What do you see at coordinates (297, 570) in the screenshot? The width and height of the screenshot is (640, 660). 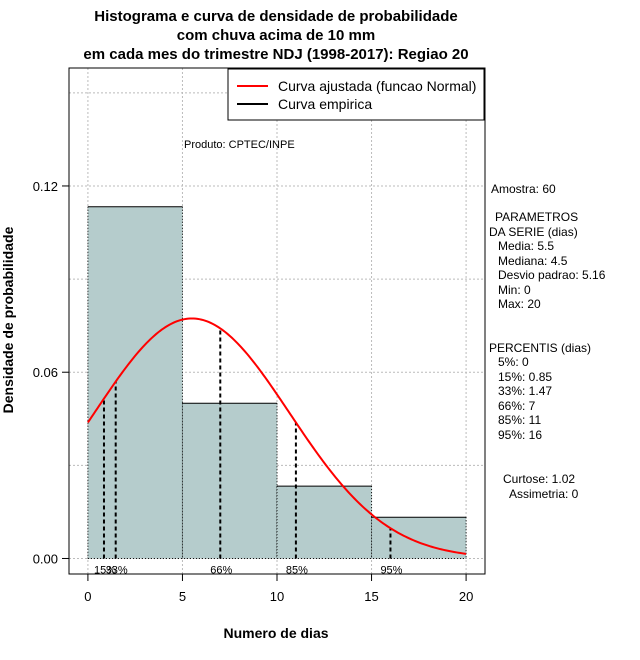 I see `percentile-label-3: 85%` at bounding box center [297, 570].